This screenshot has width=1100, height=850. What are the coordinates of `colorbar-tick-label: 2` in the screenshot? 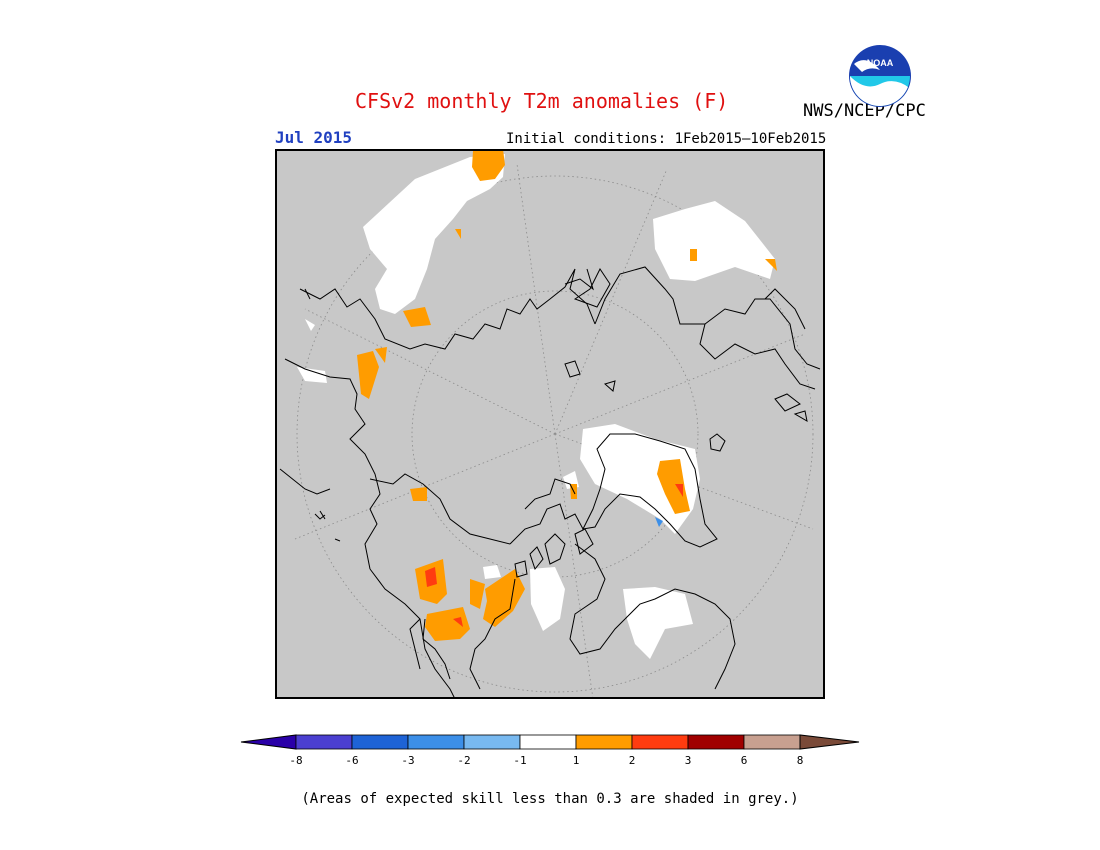 It's located at (632, 760).